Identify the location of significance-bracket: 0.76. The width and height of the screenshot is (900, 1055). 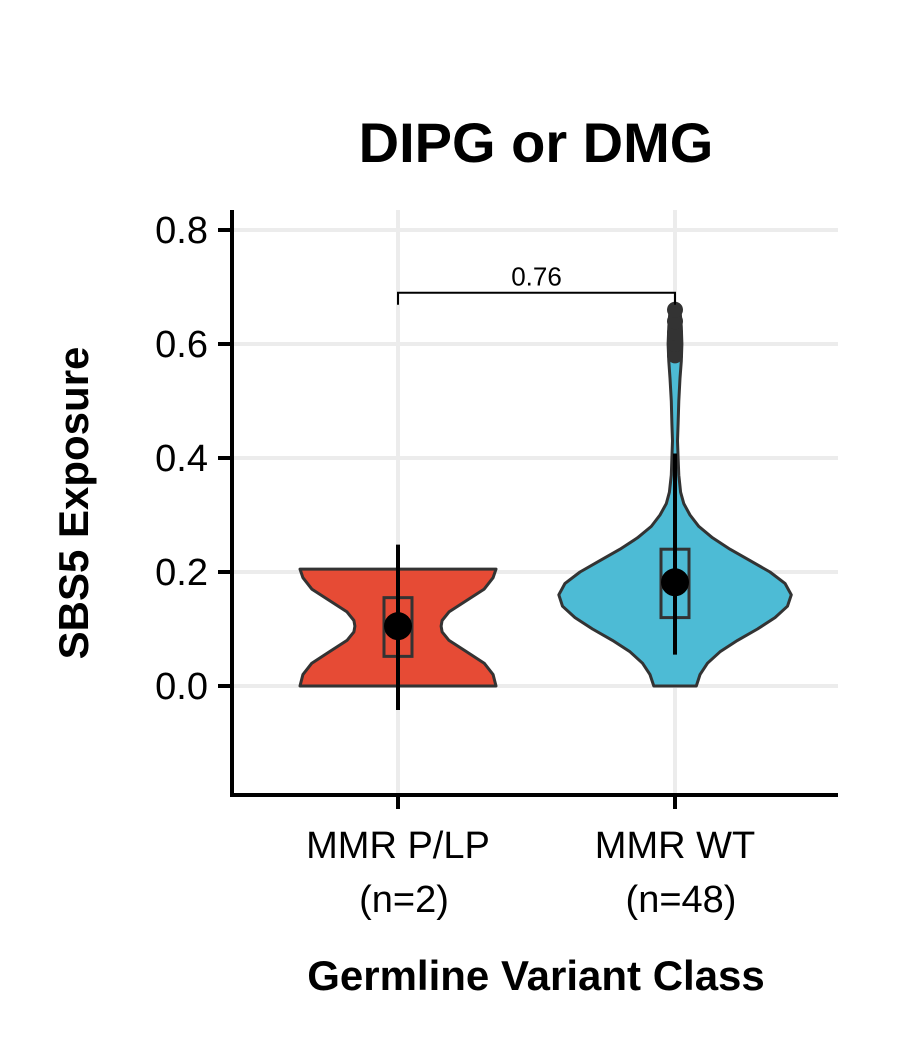
(536, 283).